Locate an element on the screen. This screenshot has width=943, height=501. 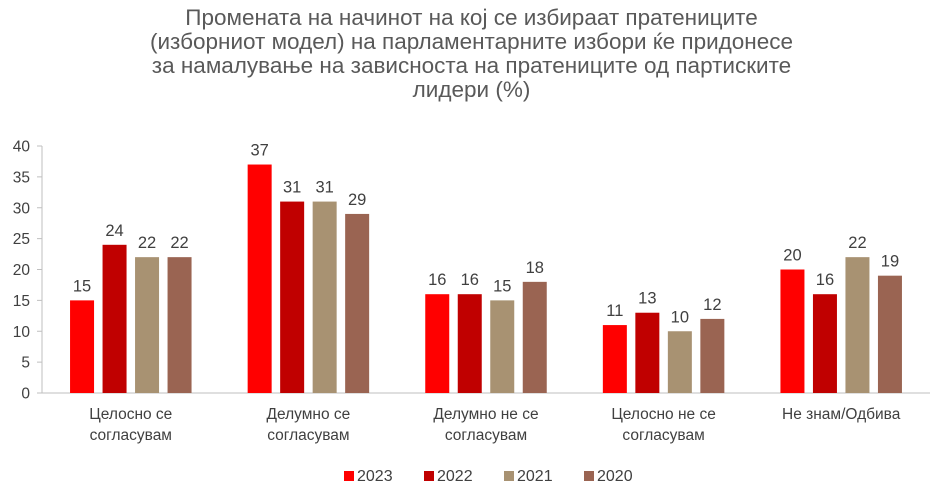
legend-label: 2023 is located at coordinates (375, 476).